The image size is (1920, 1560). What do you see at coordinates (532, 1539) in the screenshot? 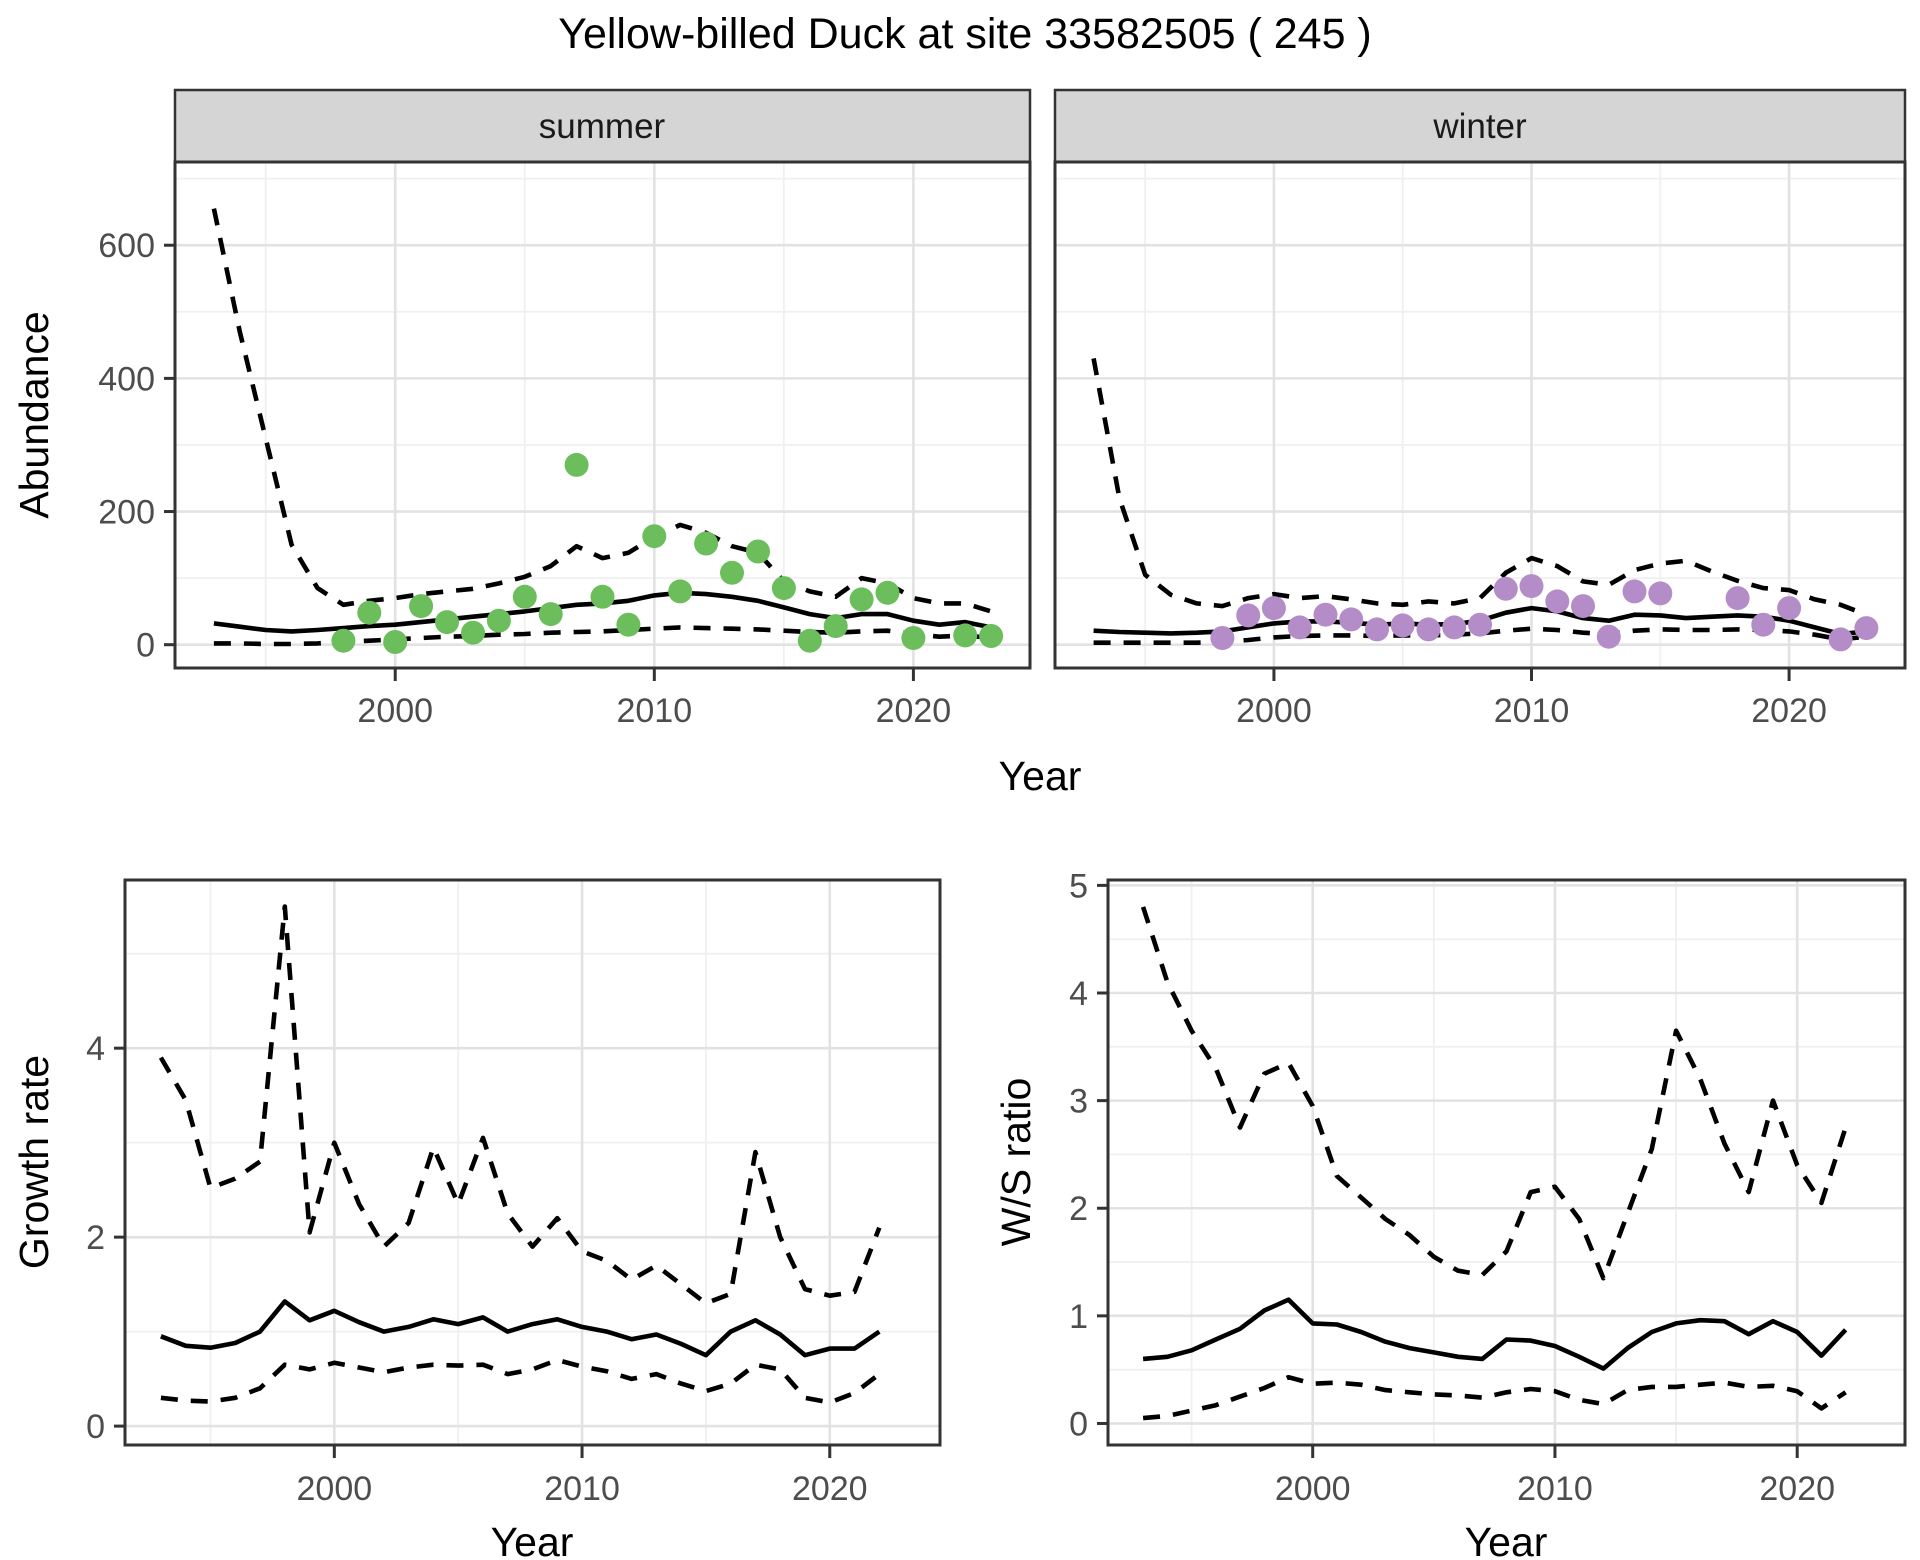
I see `year-axis-title-growth: Year` at bounding box center [532, 1539].